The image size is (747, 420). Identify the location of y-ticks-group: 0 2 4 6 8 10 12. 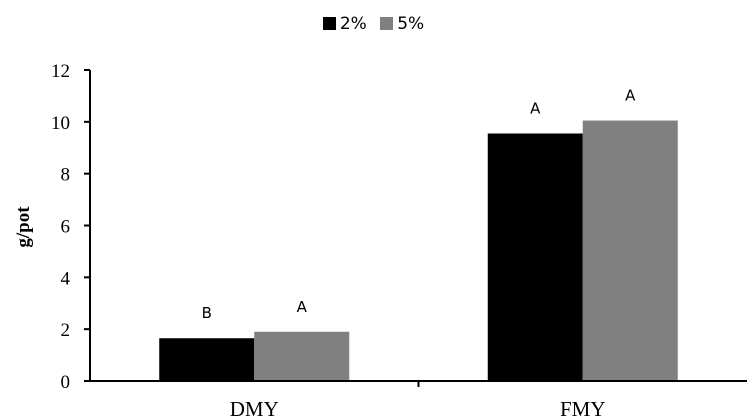
(70, 227).